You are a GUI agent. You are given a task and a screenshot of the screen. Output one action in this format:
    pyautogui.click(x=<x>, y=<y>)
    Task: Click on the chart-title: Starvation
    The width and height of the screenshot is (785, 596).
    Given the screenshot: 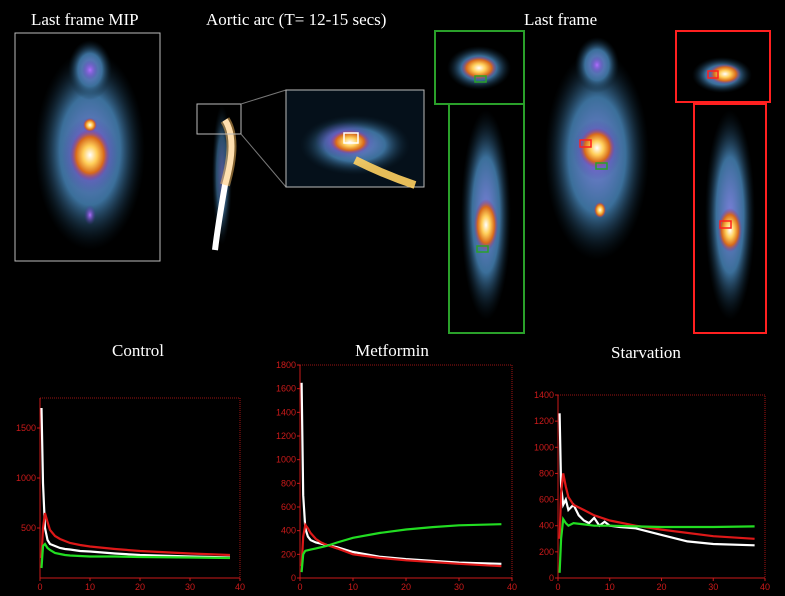 What is the action you would take?
    pyautogui.click(x=646, y=352)
    